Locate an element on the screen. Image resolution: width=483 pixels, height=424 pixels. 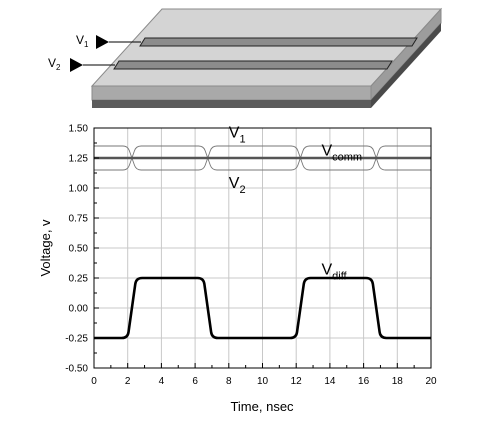
series-label-sub: diff is located at coordinates (339, 276).